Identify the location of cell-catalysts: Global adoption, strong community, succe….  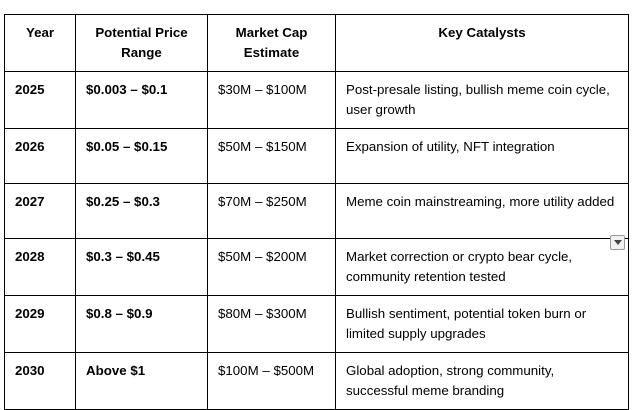
(482, 381).